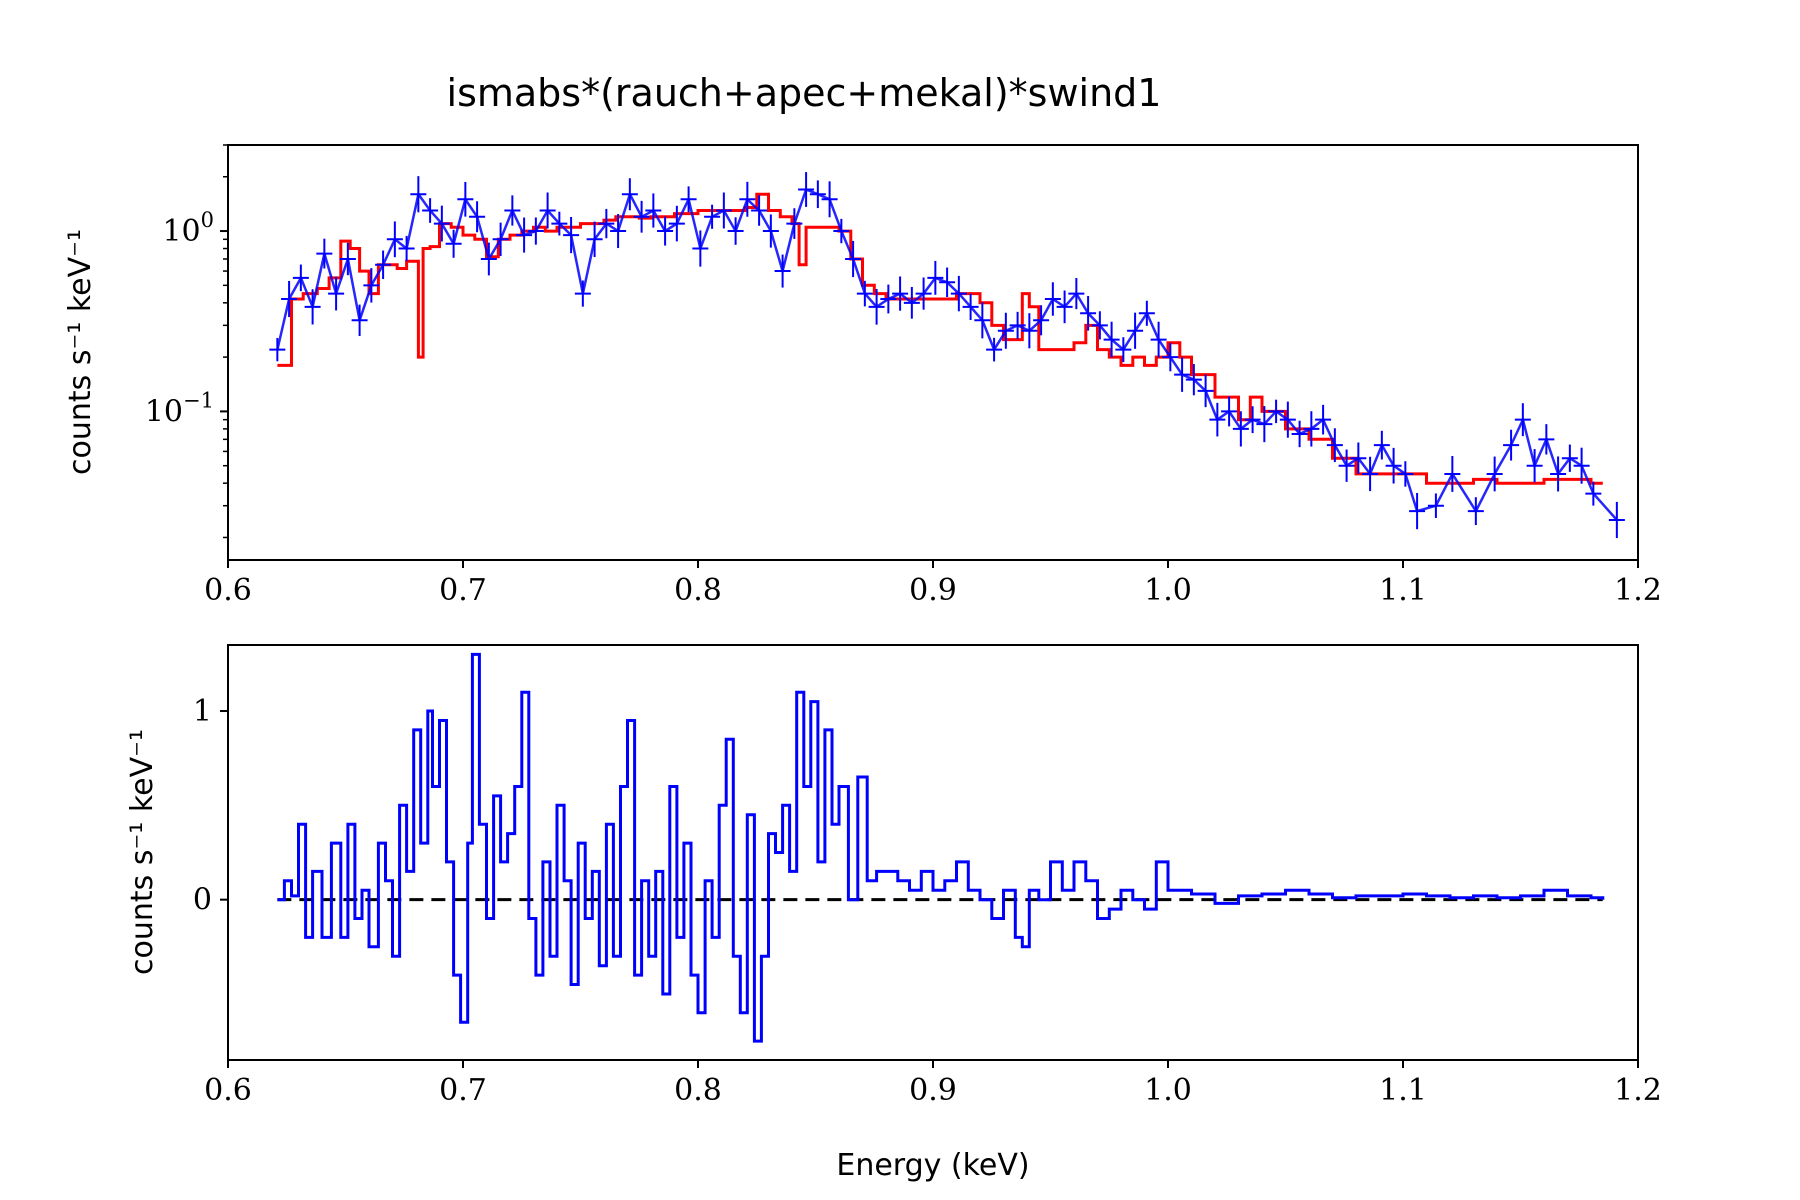 This screenshot has width=1800, height=1200. What do you see at coordinates (80, 352) in the screenshot?
I see `top-y-axis-label: counts s⁻¹ keV⁻¹` at bounding box center [80, 352].